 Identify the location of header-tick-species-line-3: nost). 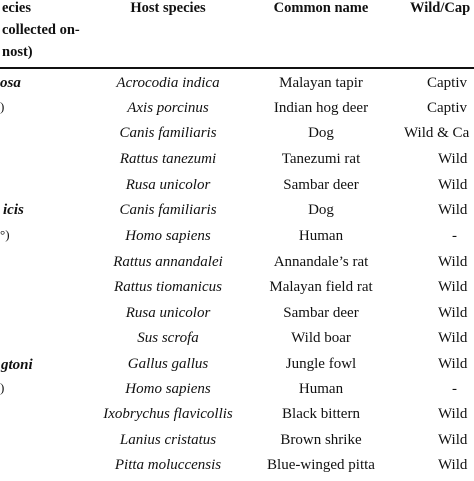
(17, 52).